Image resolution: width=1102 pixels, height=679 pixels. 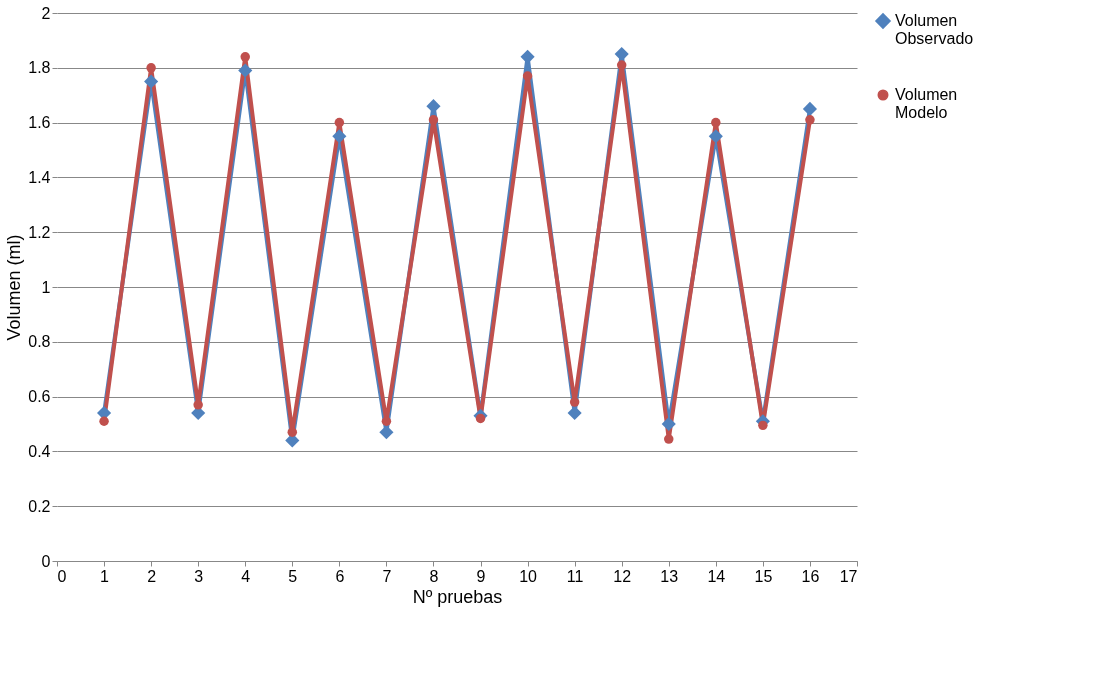 I want to click on x-tick-label: 2, so click(x=152, y=576).